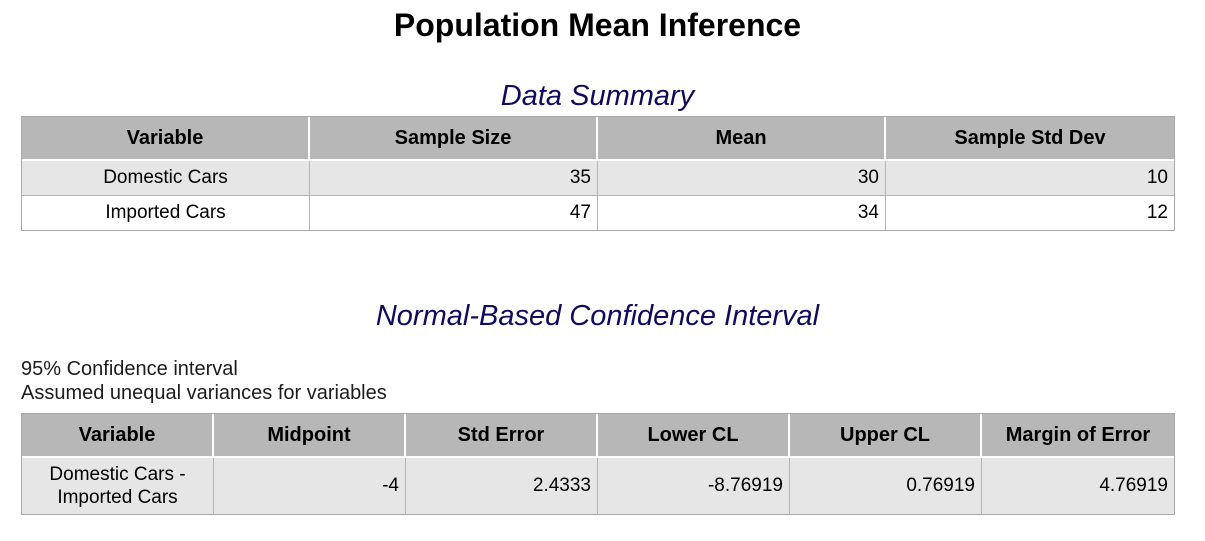  I want to click on confidence-interval-title: Normal-Based Confidence Interval, so click(597, 316).